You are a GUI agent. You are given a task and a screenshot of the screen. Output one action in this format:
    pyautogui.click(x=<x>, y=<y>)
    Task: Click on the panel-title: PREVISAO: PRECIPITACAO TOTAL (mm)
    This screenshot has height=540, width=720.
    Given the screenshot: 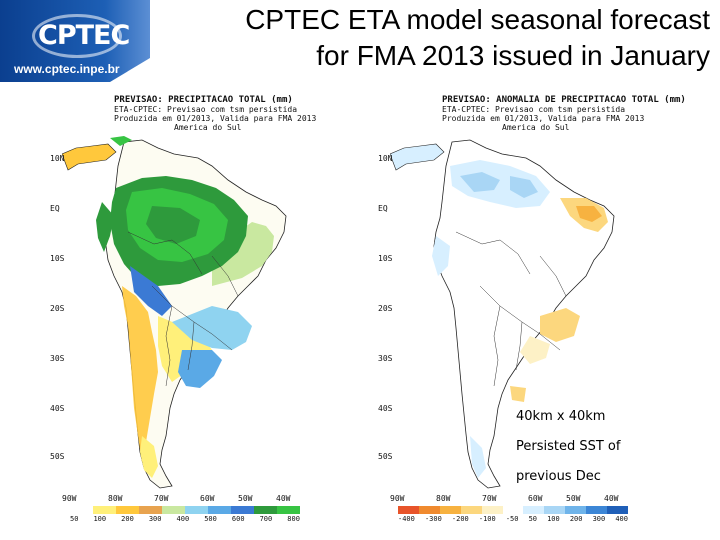 What is the action you would take?
    pyautogui.click(x=203, y=100)
    